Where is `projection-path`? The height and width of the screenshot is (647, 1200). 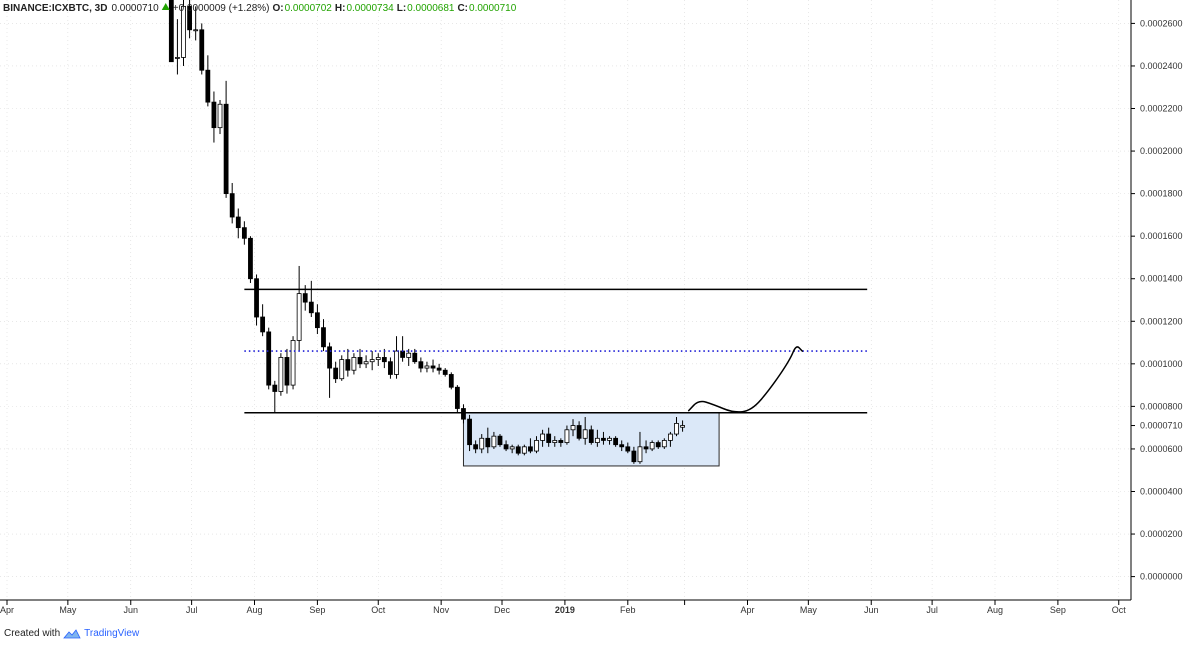 projection-path is located at coordinates (745, 379).